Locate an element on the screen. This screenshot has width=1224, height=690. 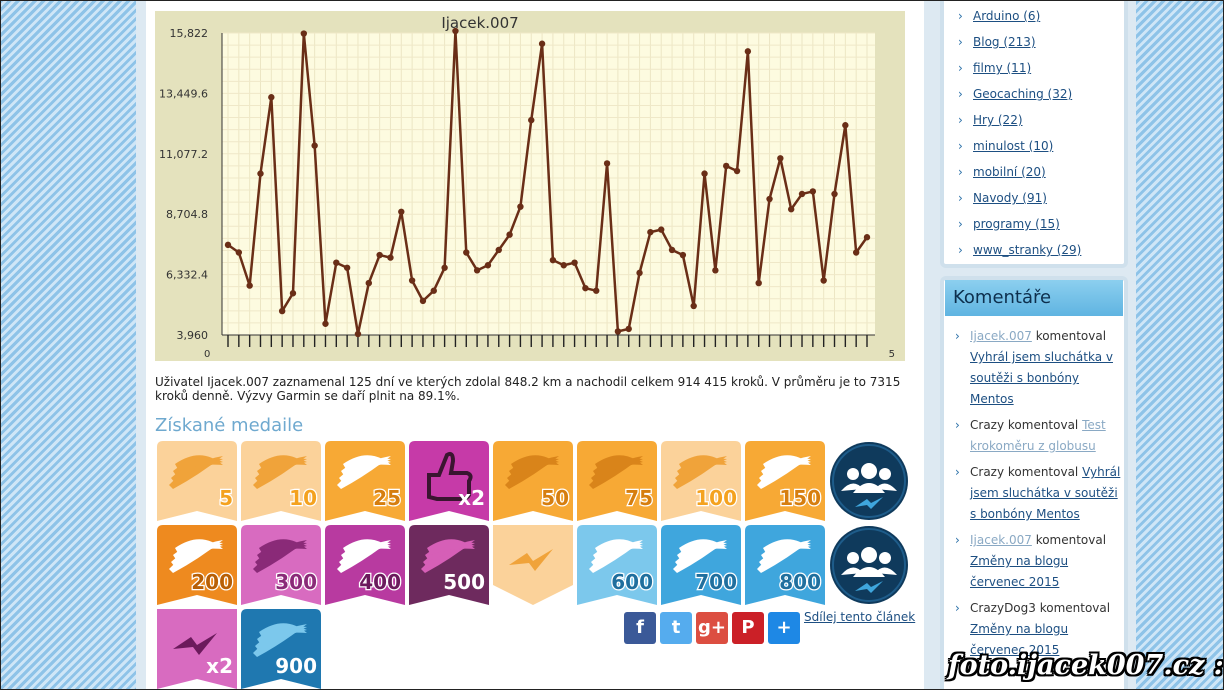
category-link: minulost (10) is located at coordinates (1013, 146).